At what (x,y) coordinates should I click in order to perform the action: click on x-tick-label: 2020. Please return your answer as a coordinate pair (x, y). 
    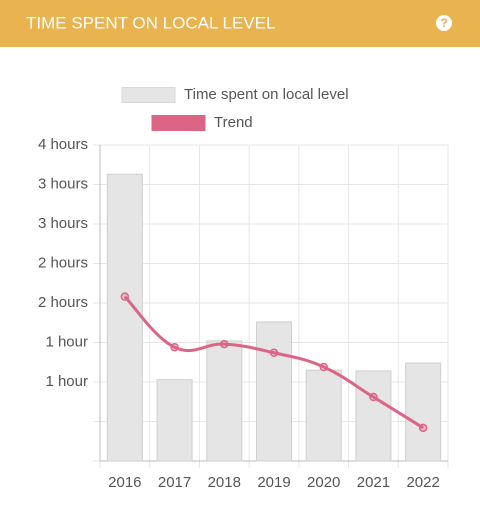
    Looking at the image, I should click on (323, 482).